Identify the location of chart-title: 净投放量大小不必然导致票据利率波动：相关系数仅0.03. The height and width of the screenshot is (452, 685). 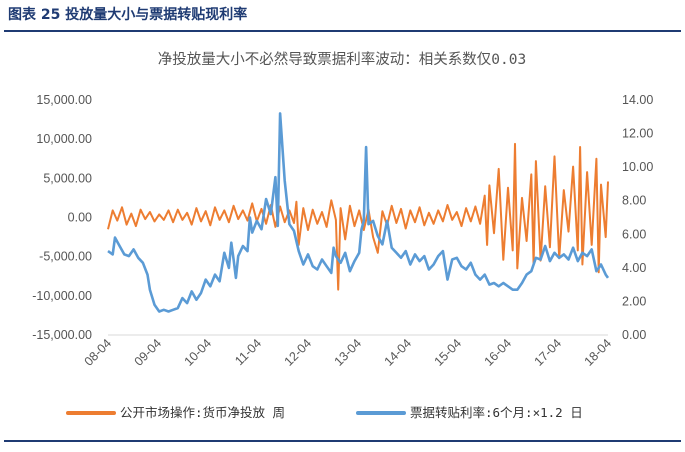
(342, 59).